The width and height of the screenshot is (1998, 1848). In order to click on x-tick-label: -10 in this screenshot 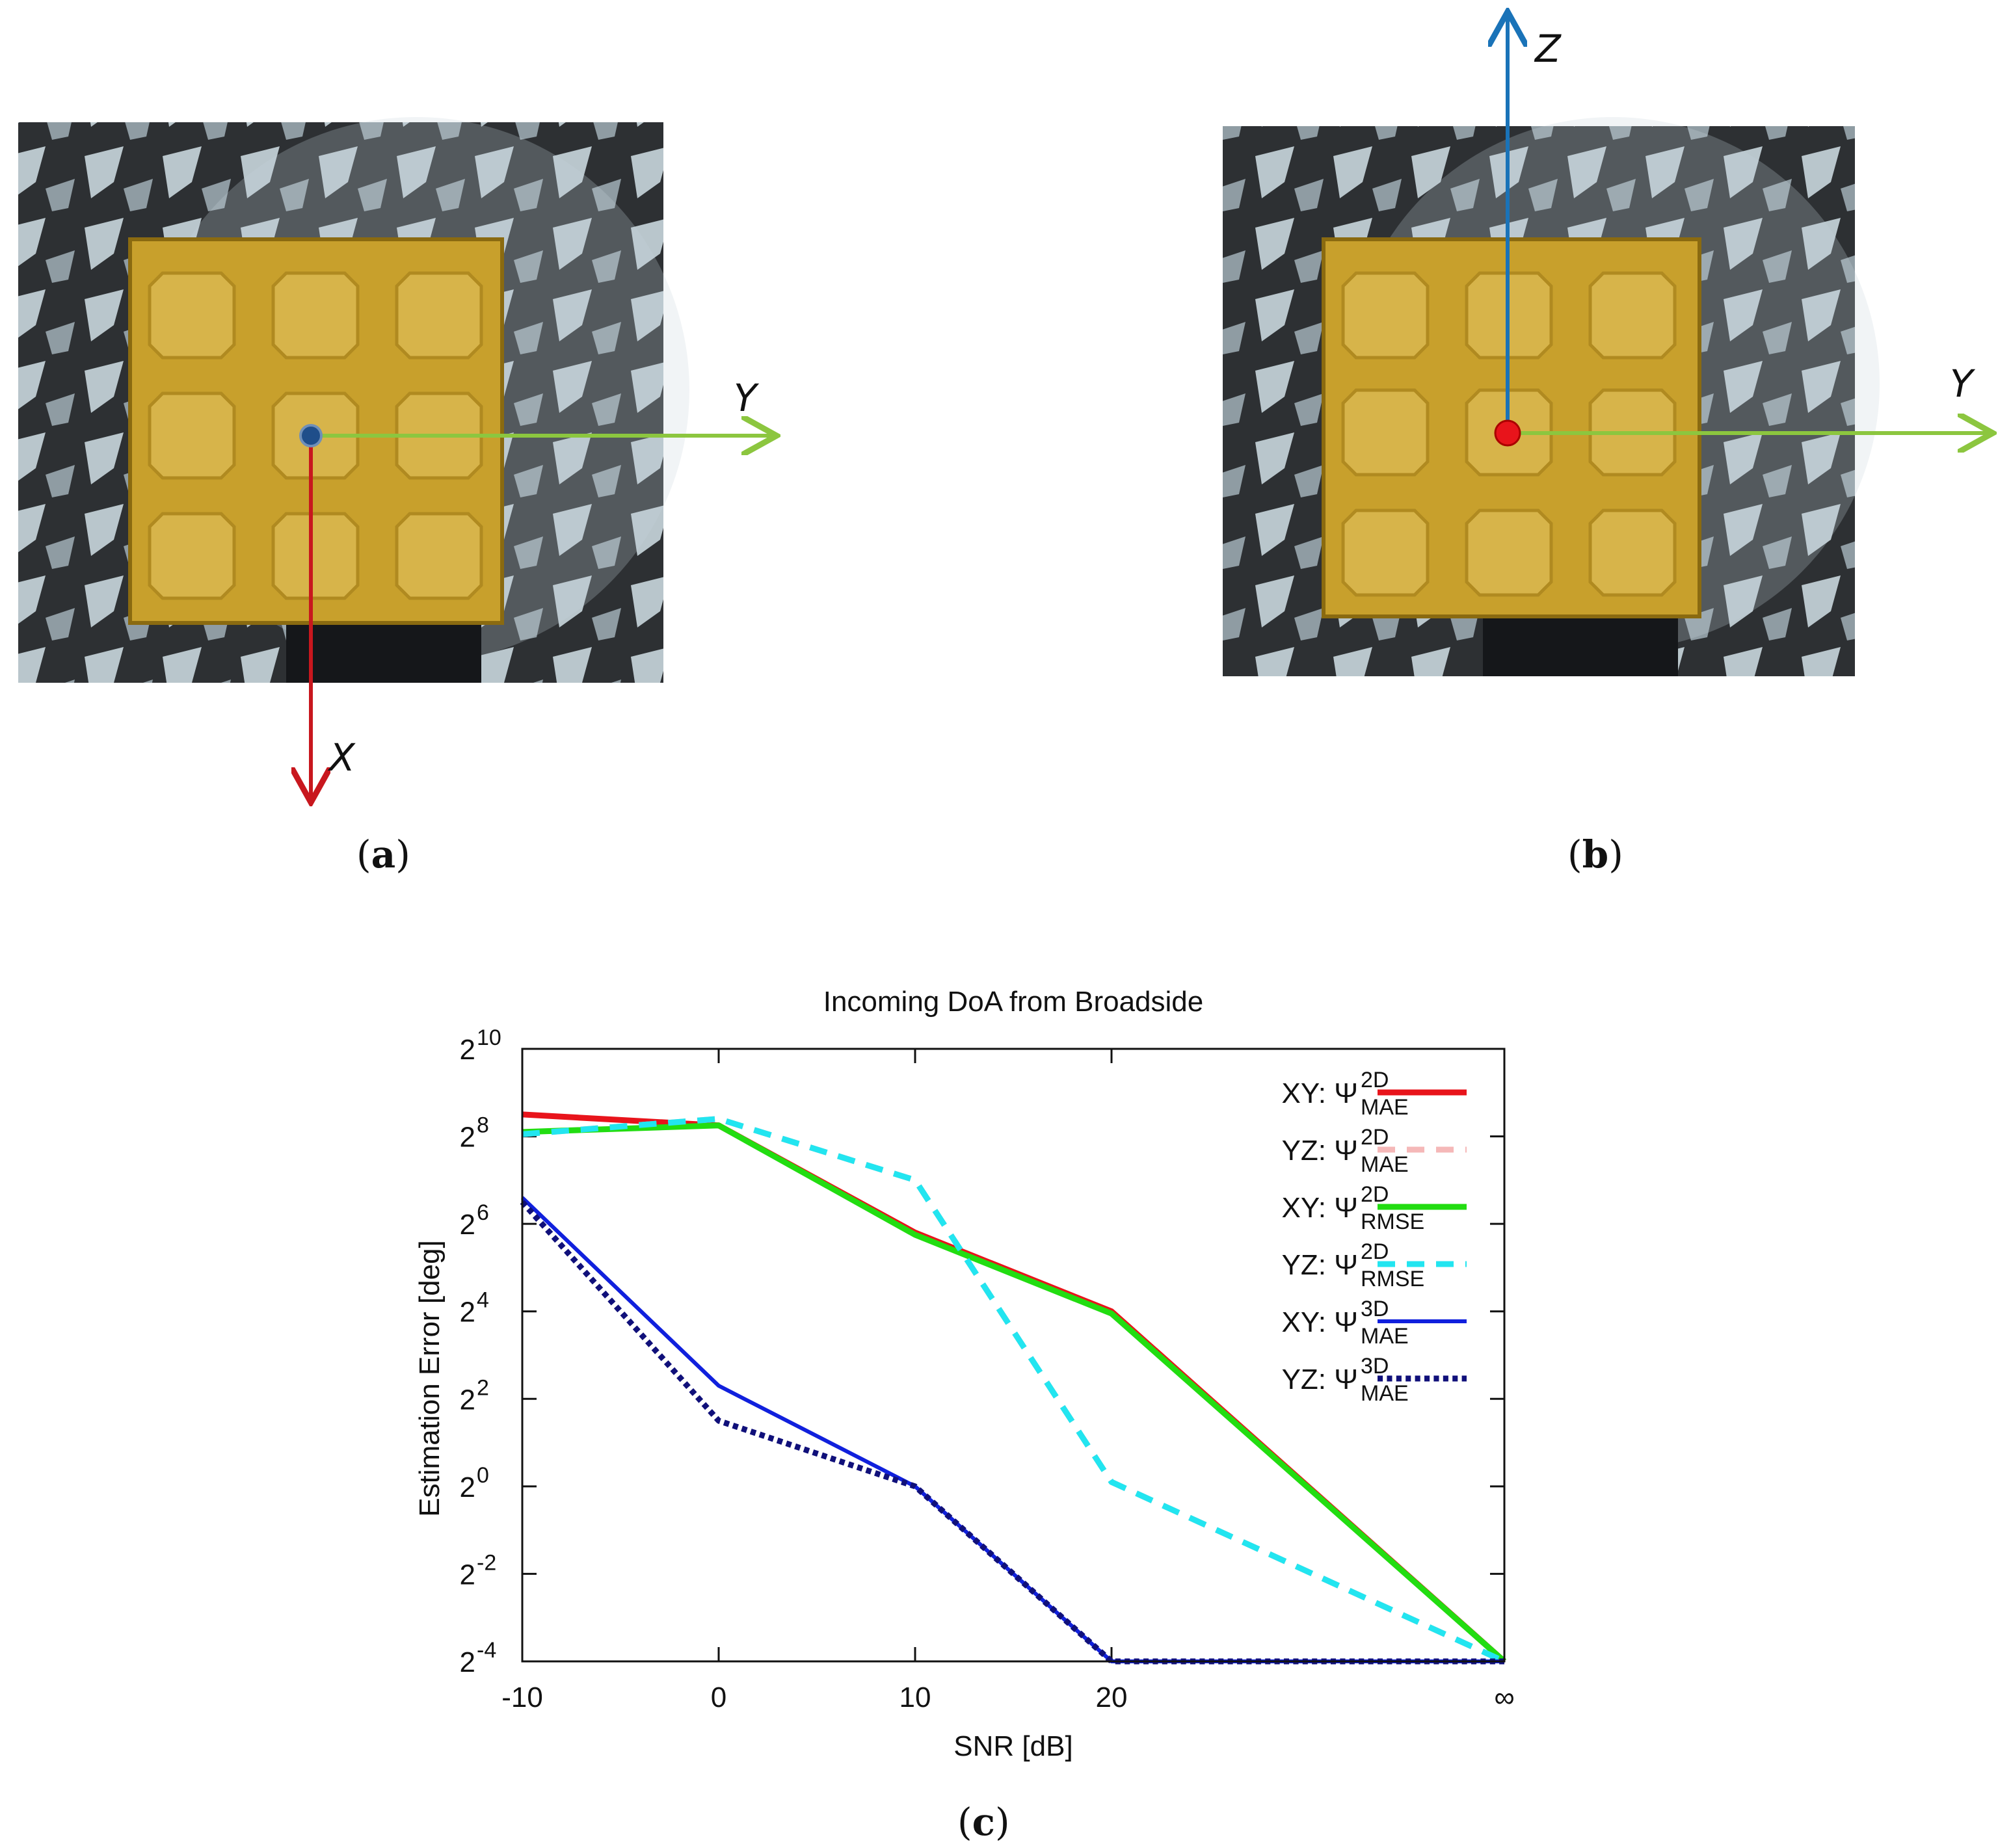, I will do `click(522, 1697)`.